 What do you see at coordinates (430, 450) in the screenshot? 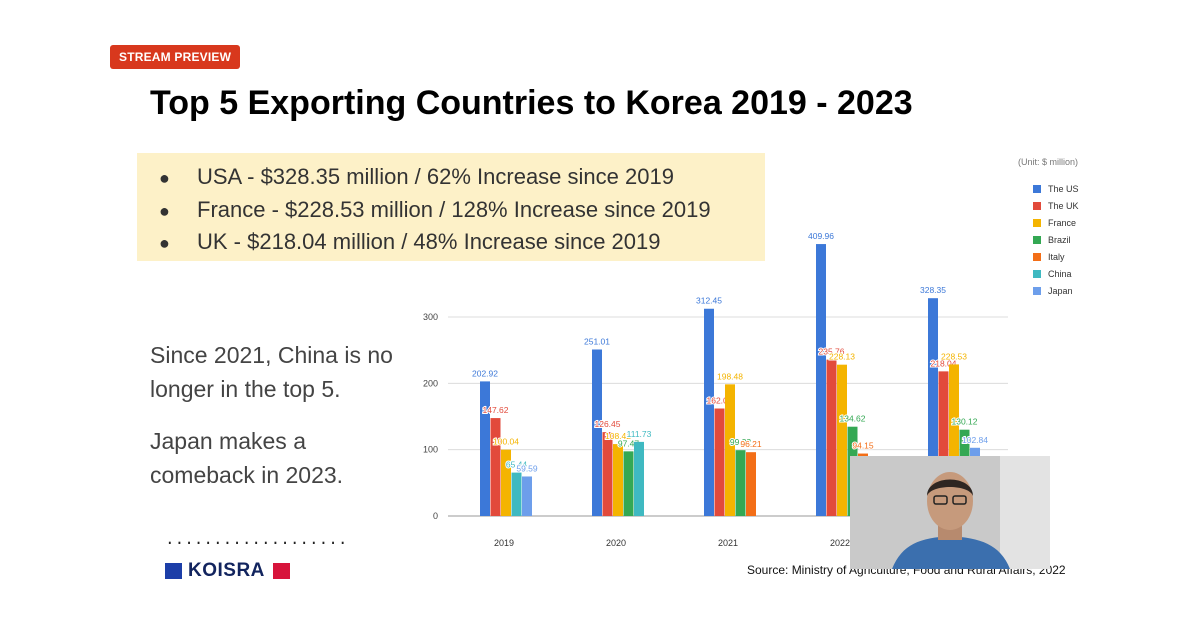
I see `y-tick-label: 100` at bounding box center [430, 450].